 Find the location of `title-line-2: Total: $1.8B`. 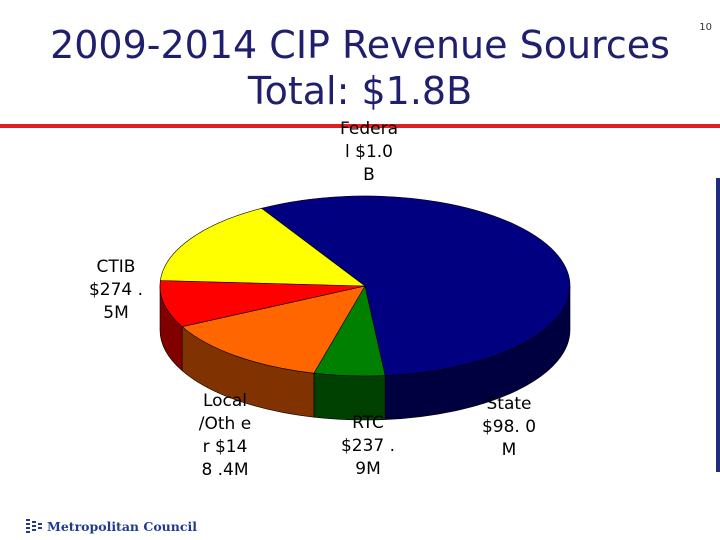

title-line-2: Total: $1.8B is located at coordinates (360, 91).